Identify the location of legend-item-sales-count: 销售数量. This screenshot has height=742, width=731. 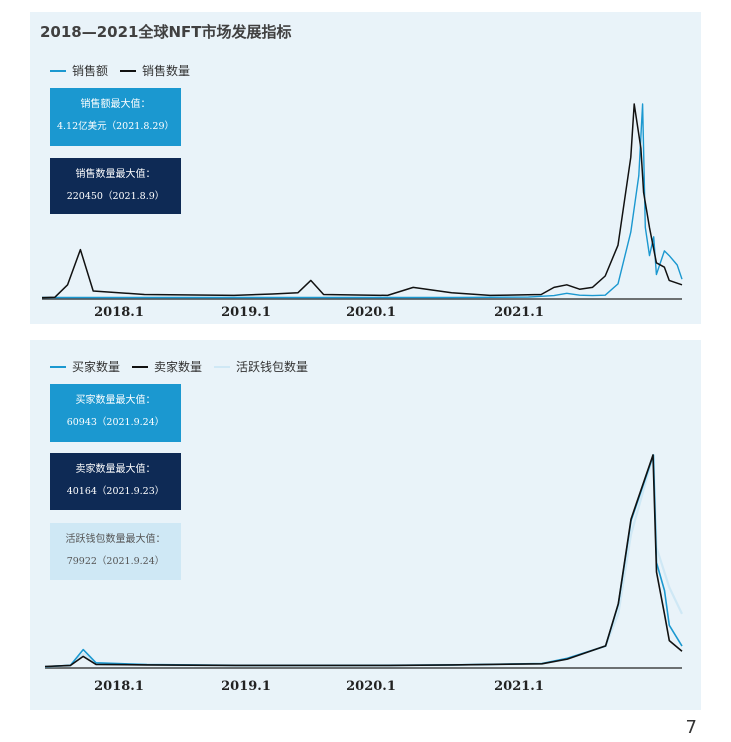
(155, 70).